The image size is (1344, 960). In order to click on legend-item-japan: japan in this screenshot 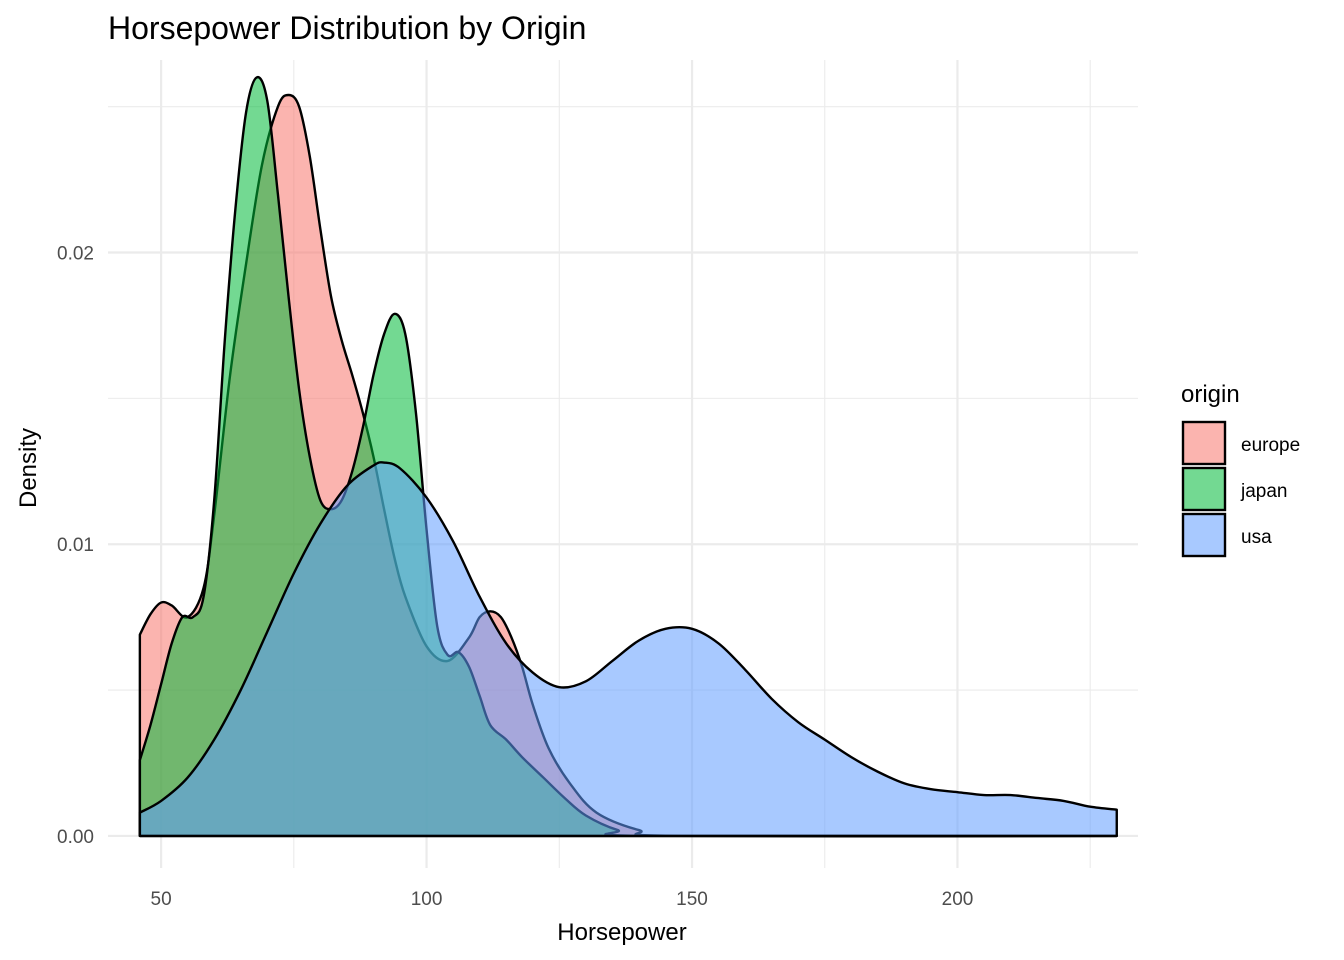, I will do `click(1234, 489)`.